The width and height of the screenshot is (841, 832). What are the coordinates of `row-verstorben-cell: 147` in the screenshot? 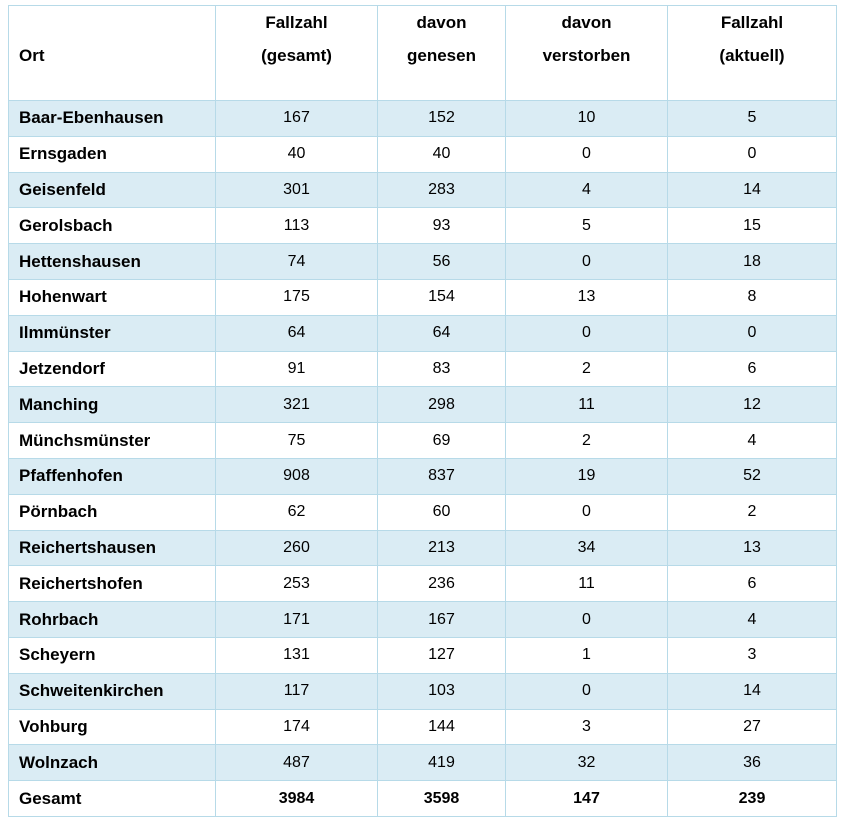 It's located at (586, 798).